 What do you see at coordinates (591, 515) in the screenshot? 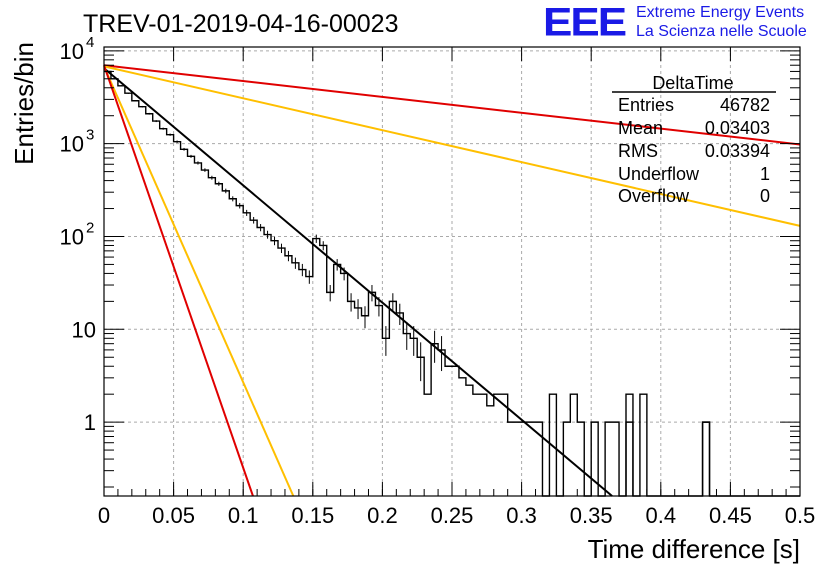
I see `x-tick-label: 0.35` at bounding box center [591, 515].